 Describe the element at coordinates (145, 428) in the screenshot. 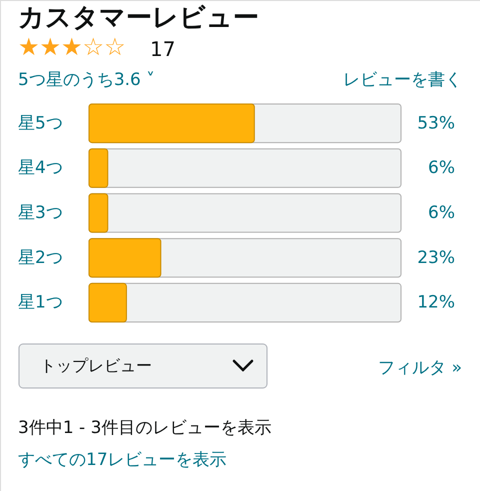

I see `text: 3件中1 - 3件目のレビューを表示` at that location.